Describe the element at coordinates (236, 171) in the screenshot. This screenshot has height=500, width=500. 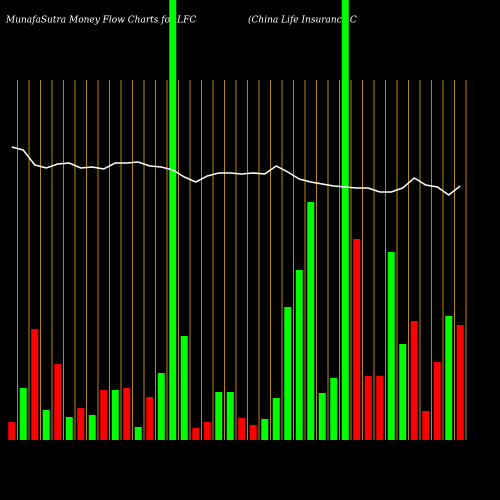
I see `money-flow-line` at that location.